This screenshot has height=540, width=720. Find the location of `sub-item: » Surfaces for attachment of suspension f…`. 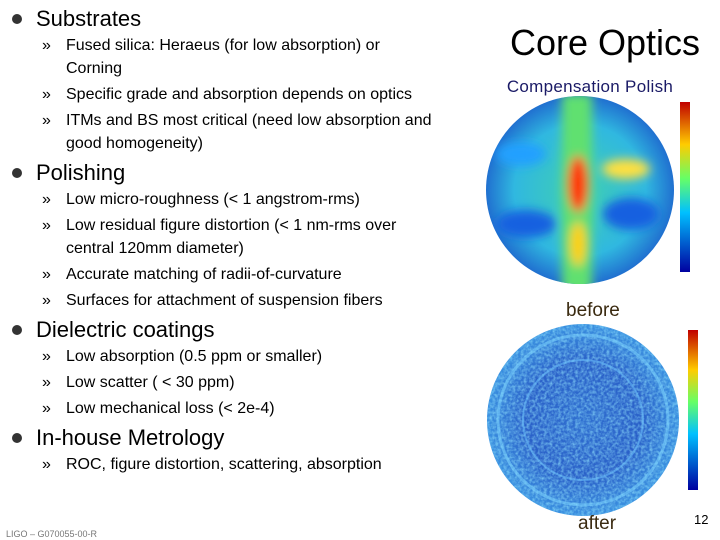

sub-item: » Surfaces for attachment of suspension f… is located at coordinates (240, 300).